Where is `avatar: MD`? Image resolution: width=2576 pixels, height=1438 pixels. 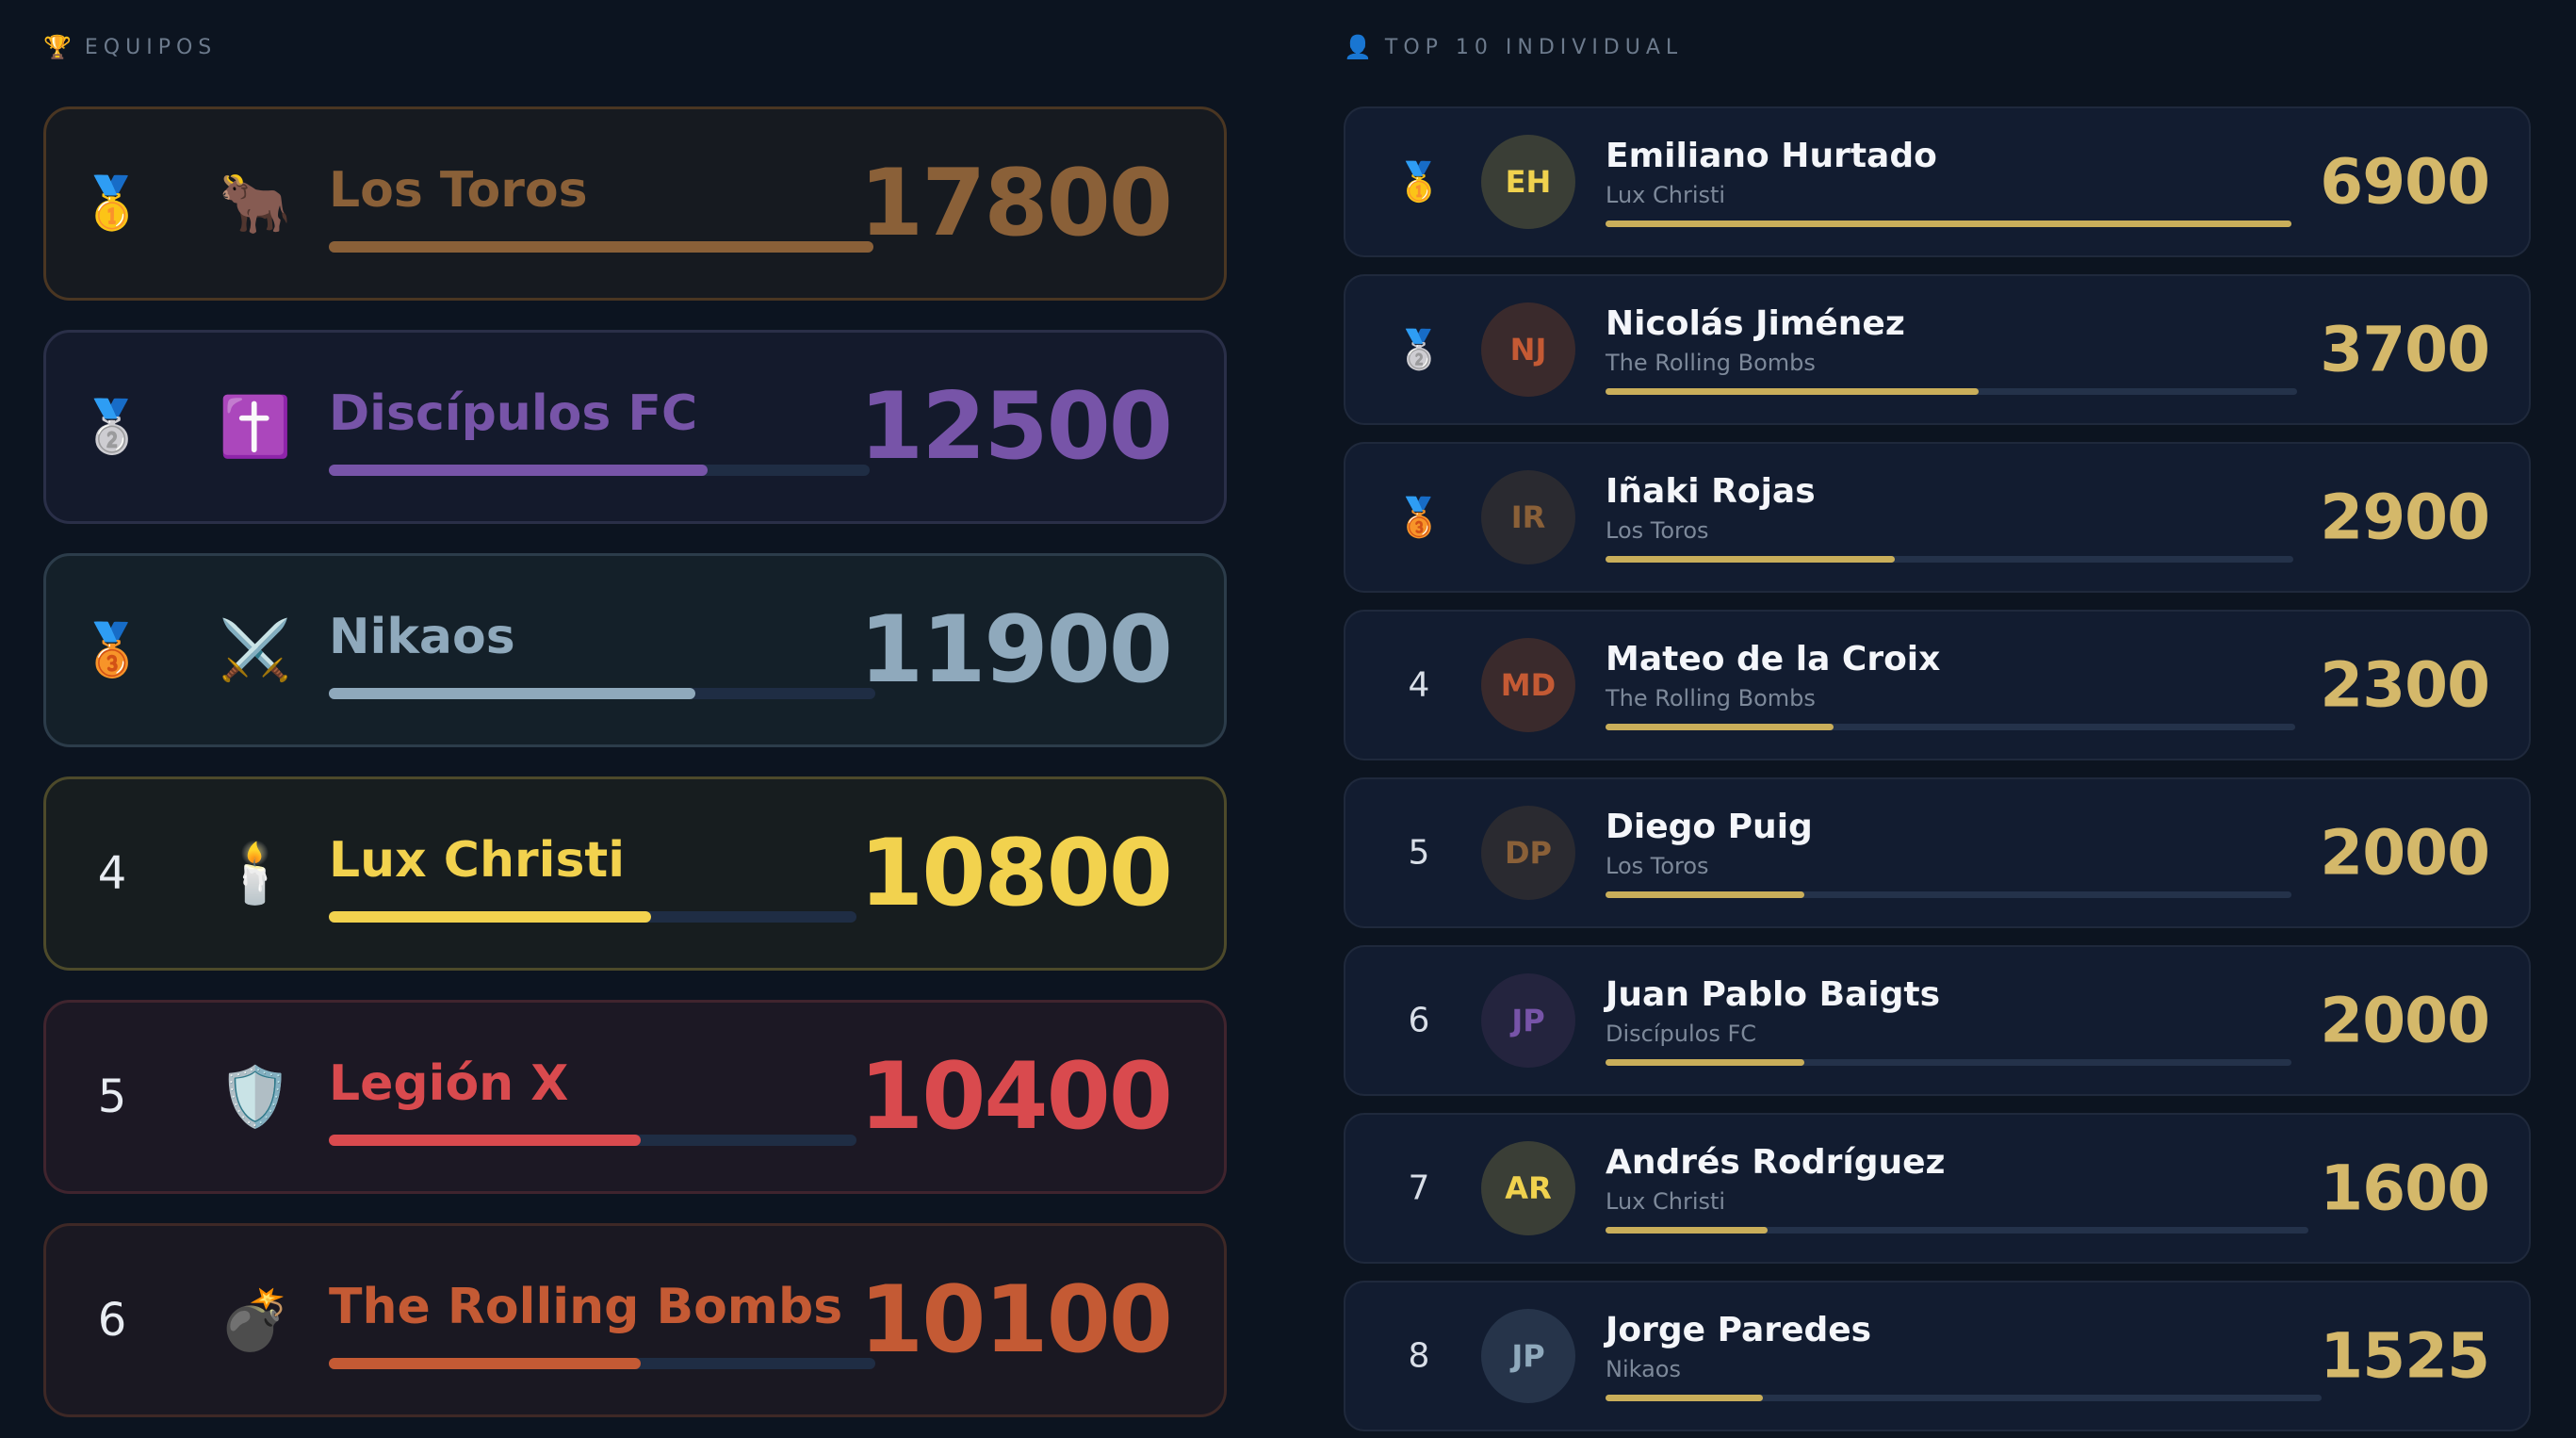
avatar: MD is located at coordinates (1528, 685).